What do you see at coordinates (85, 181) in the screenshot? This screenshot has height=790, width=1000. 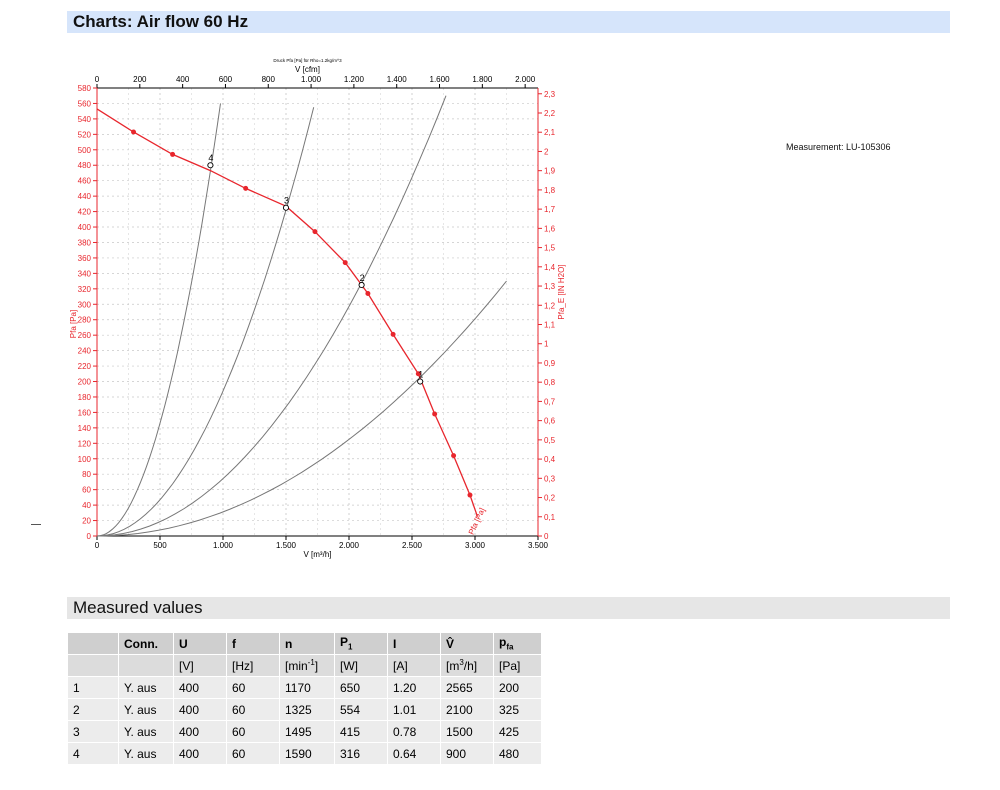 I see `y-tick-label: 460` at bounding box center [85, 181].